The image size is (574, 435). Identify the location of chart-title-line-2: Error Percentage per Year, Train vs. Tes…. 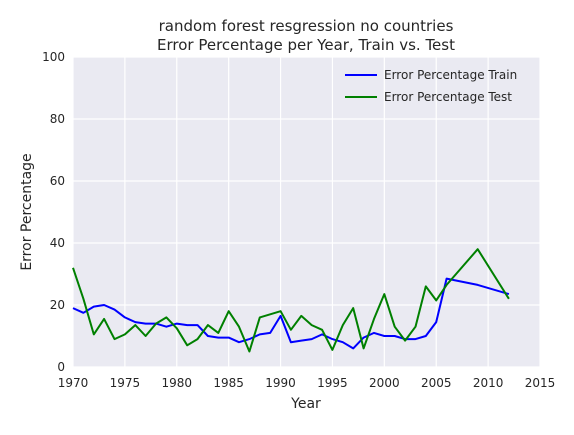
(306, 45).